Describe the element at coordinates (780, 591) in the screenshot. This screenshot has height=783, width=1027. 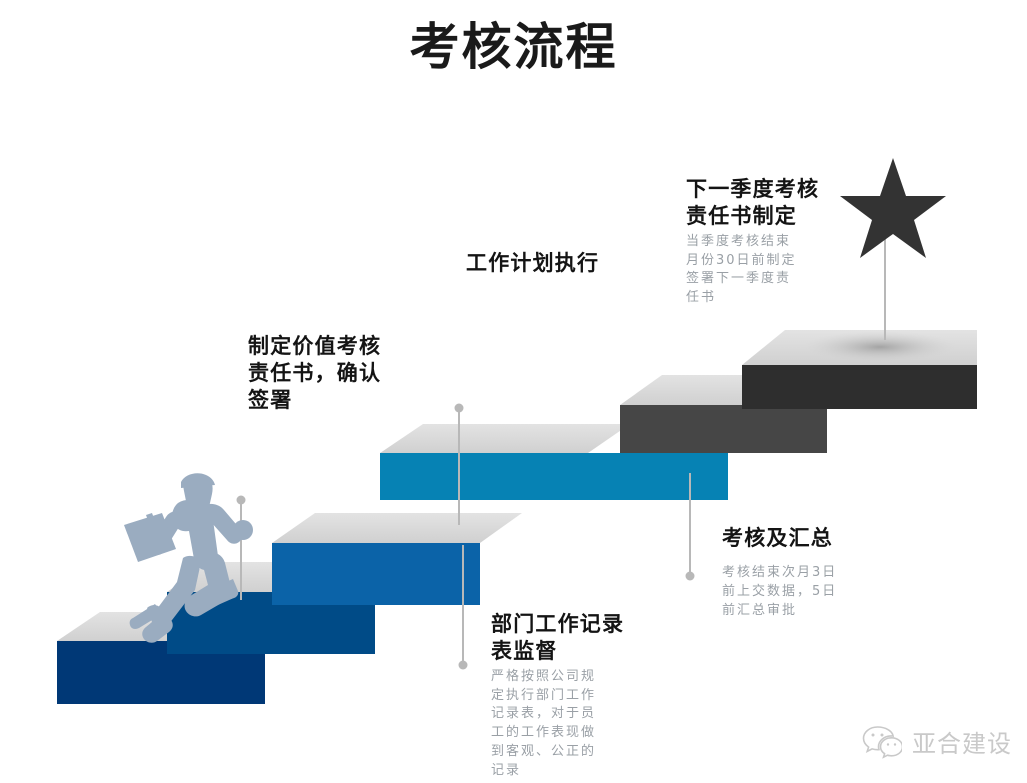
I see `callout-4-body: 考核结束次月3日 前上交数据，5日 前汇总审批` at that location.